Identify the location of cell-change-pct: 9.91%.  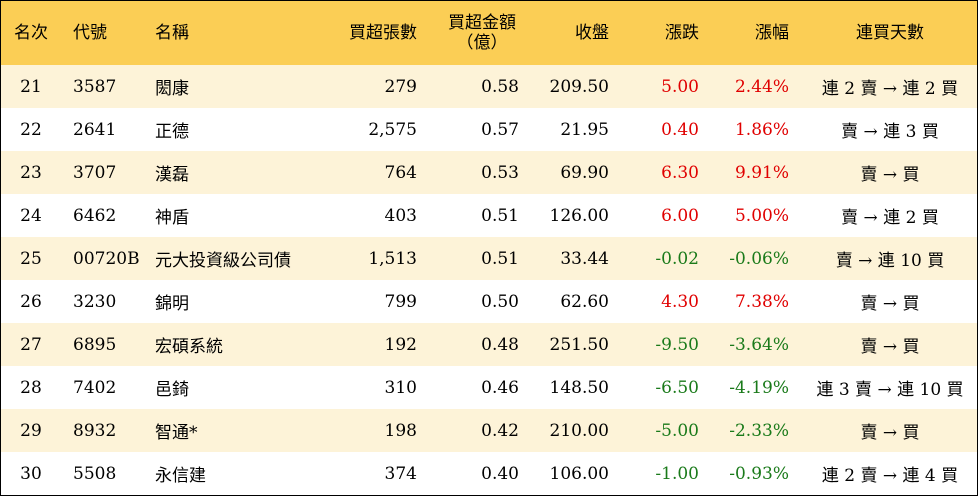
(761, 172).